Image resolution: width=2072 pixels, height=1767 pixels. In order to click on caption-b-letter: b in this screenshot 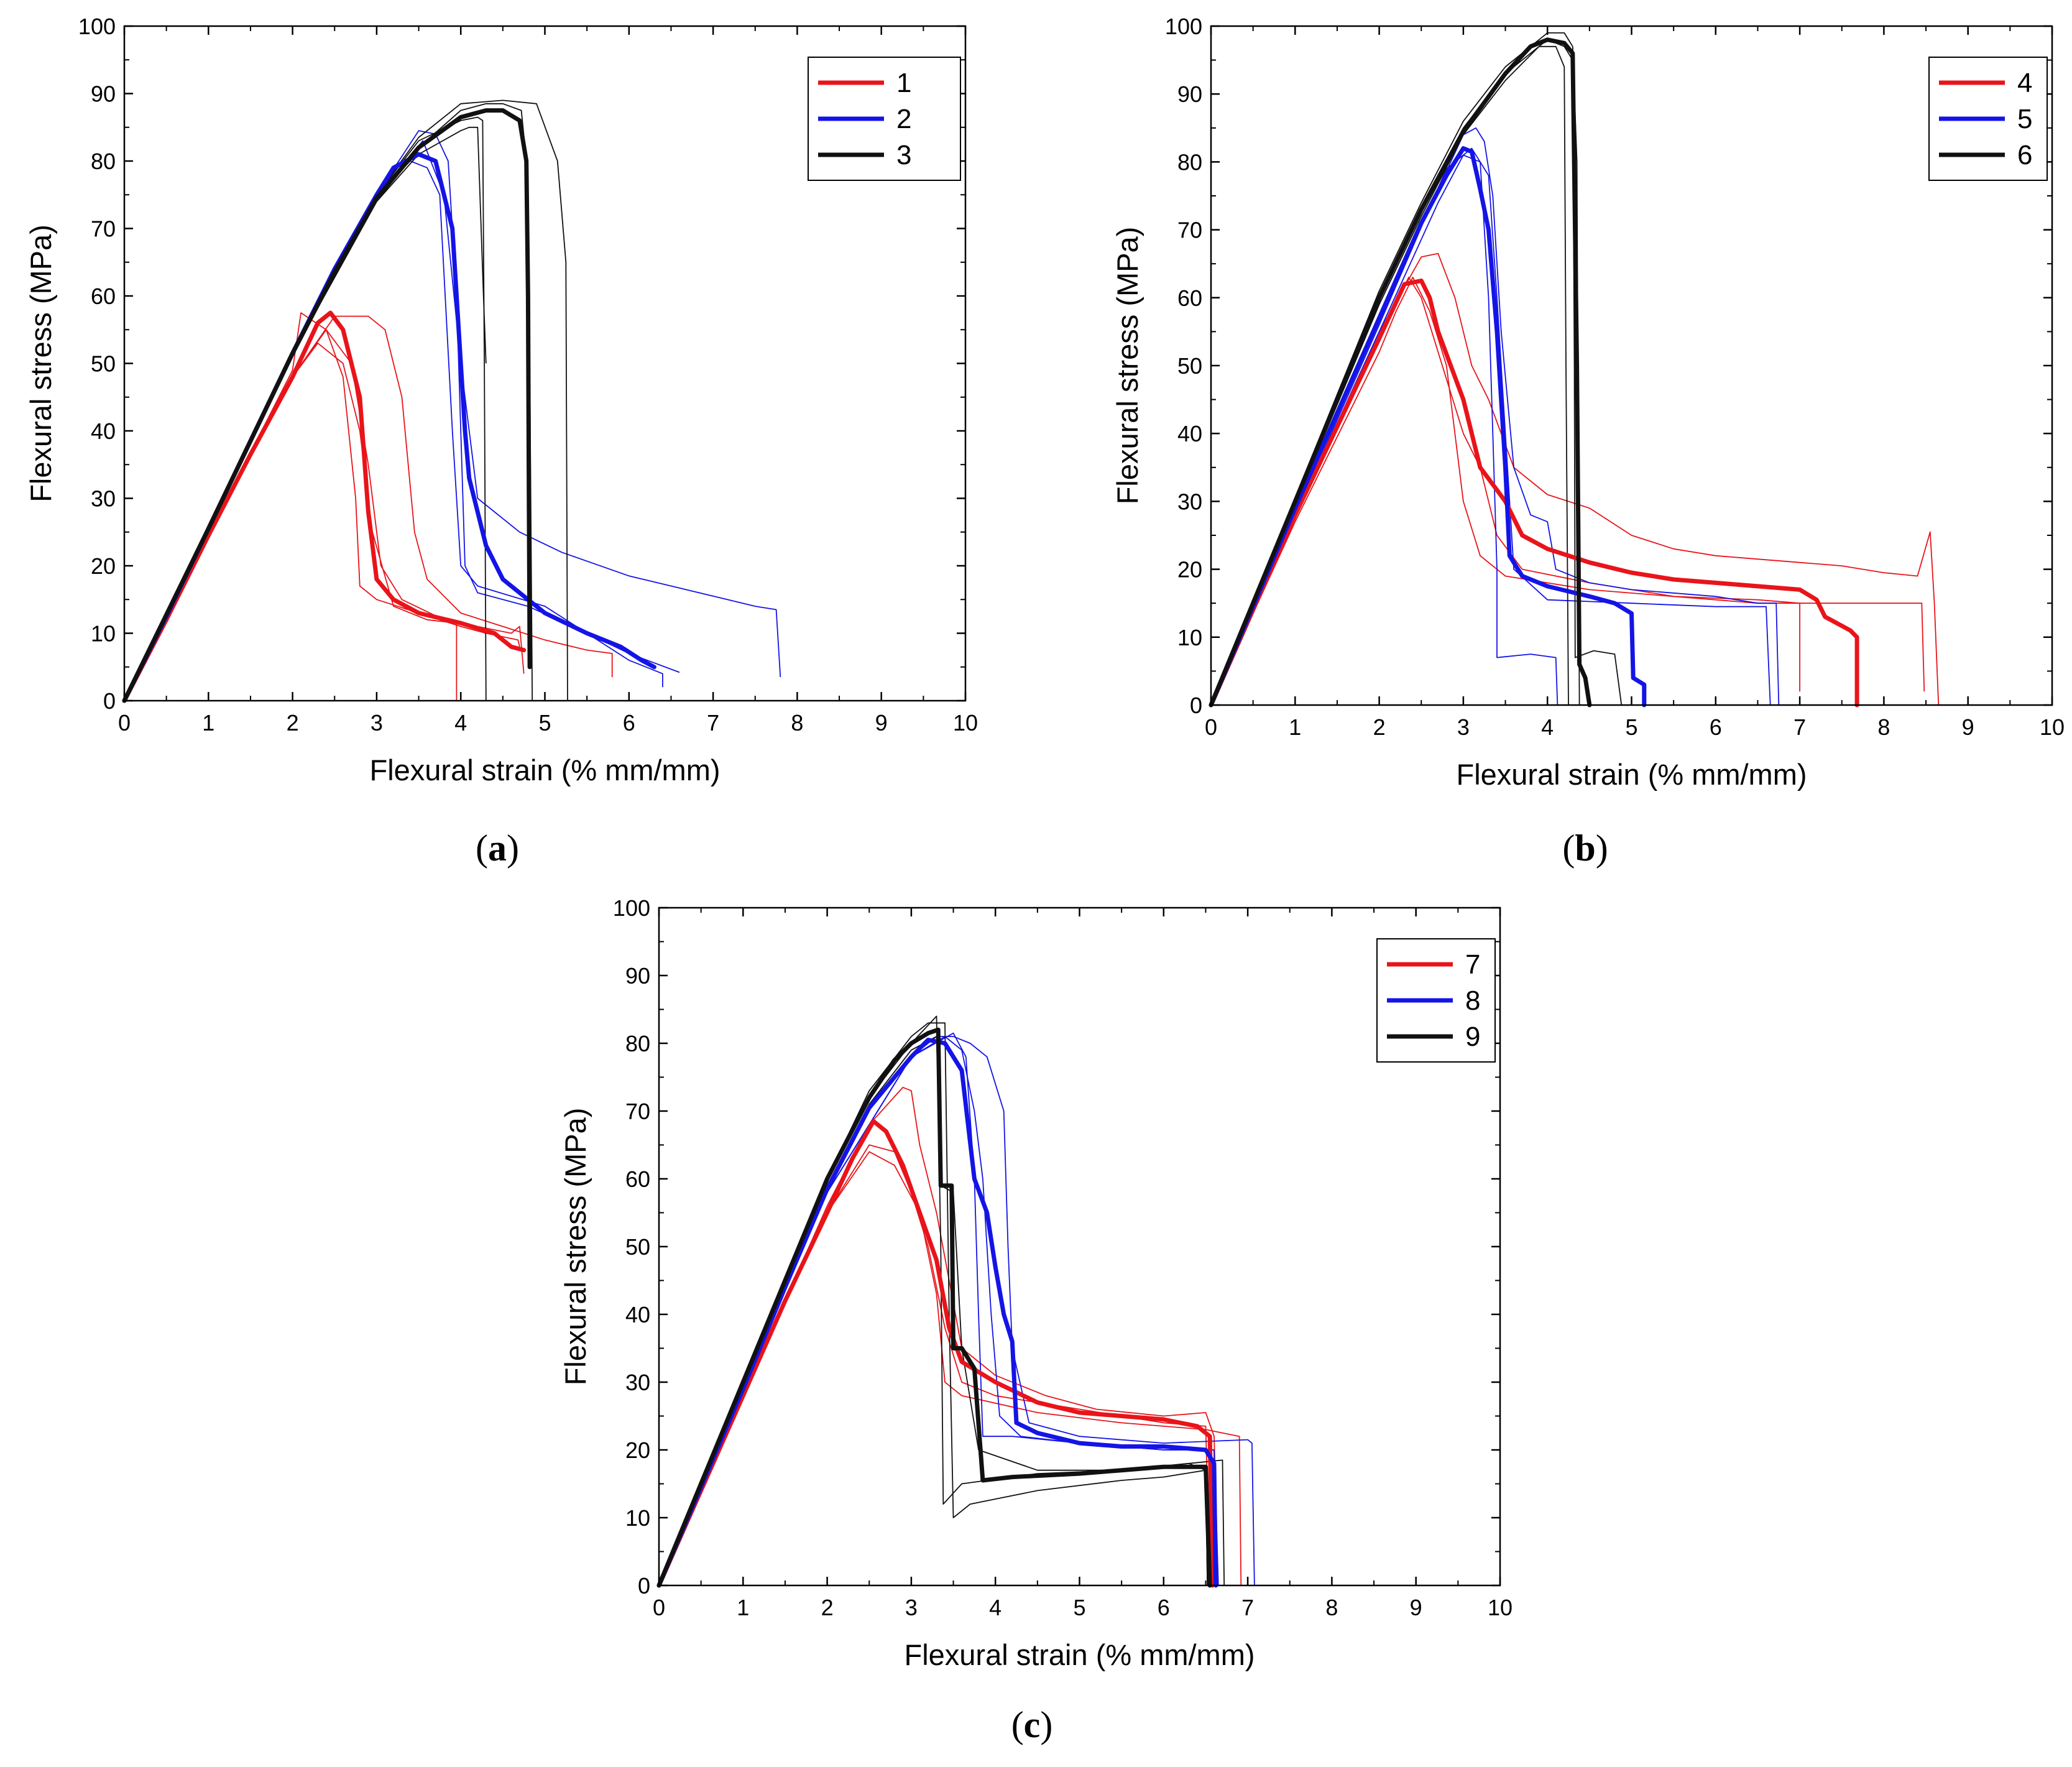, I will do `click(1585, 848)`.